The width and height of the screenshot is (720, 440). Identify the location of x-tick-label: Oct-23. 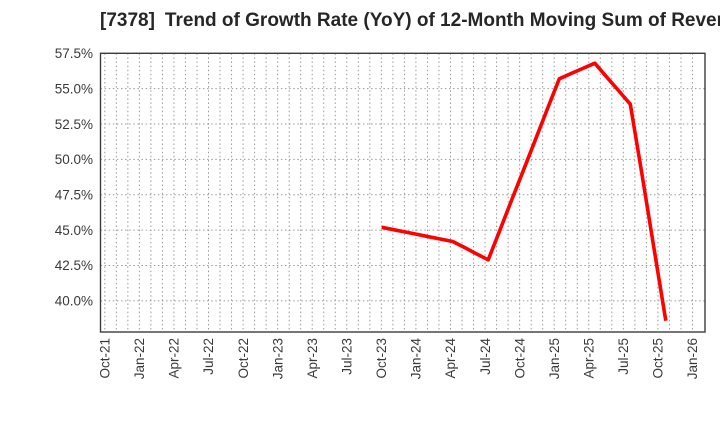
(381, 358).